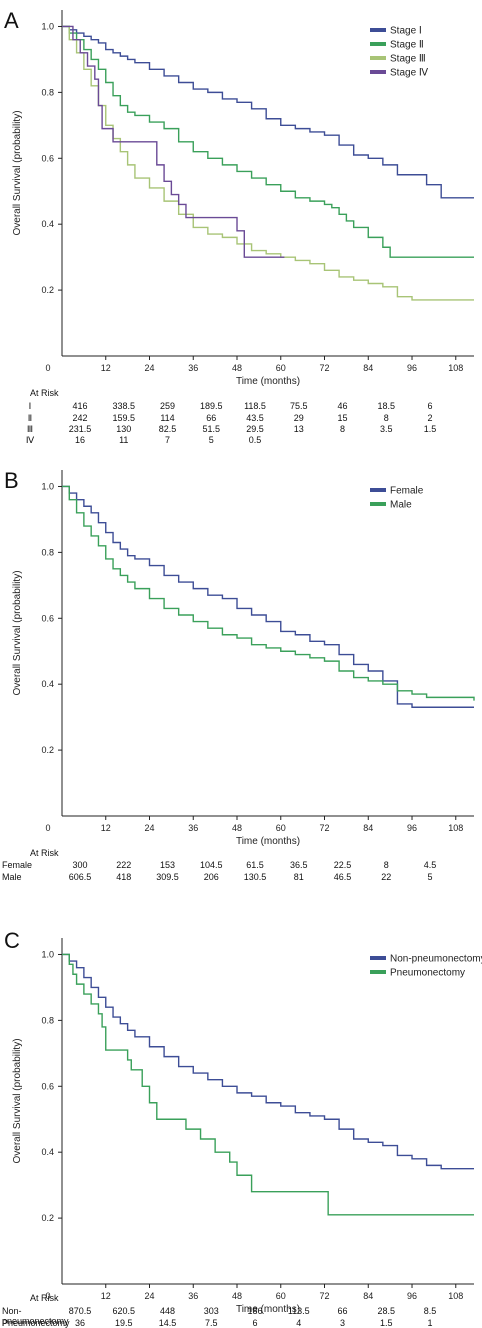 The width and height of the screenshot is (482, 1328). Describe the element at coordinates (124, 1311) in the screenshot. I see `at-risk-cell: 620.5` at that location.